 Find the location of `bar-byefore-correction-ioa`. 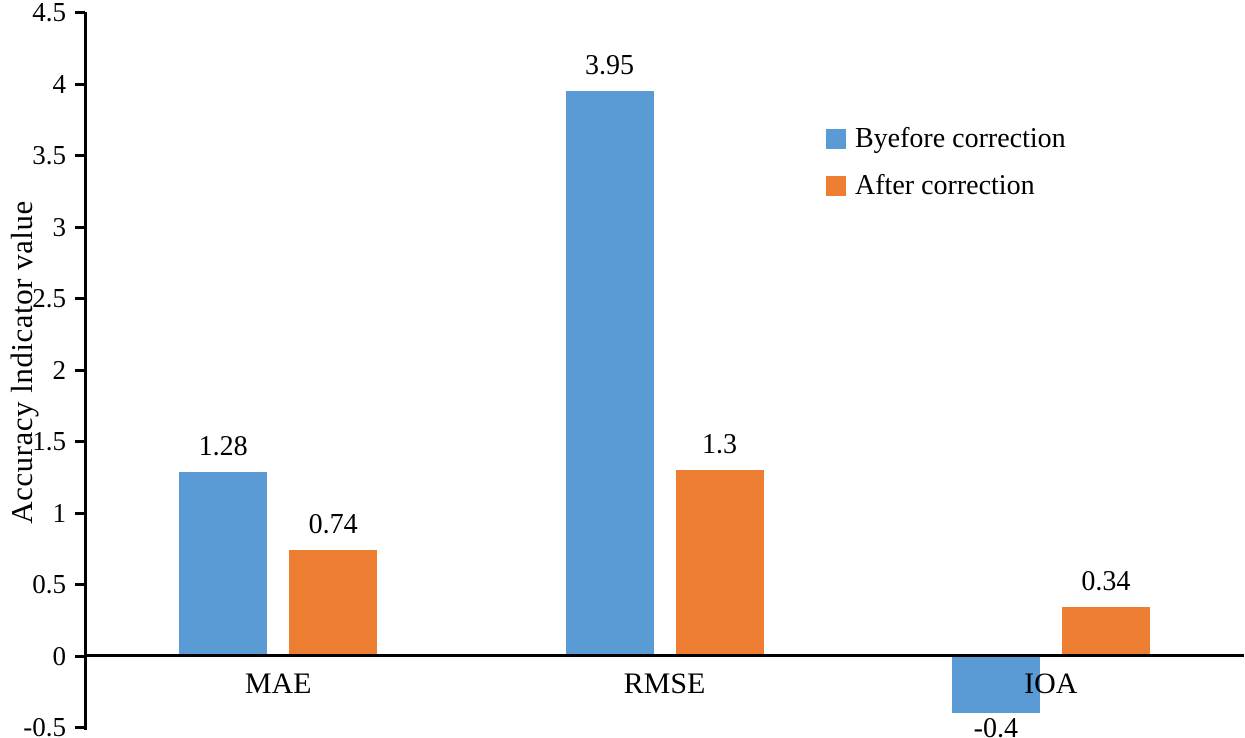

bar-byefore-correction-ioa is located at coordinates (995, 684).